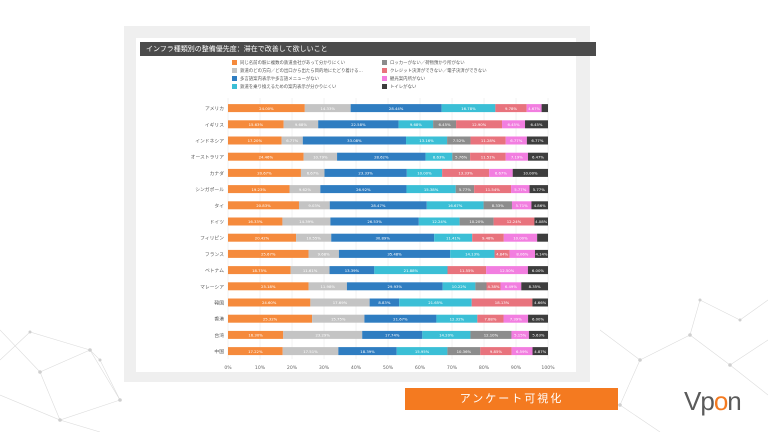 This screenshot has width=768, height=432. I want to click on legend-item: 同じ名前の駅に複数の鉄道会社があって分かりにくい, so click(288, 63).